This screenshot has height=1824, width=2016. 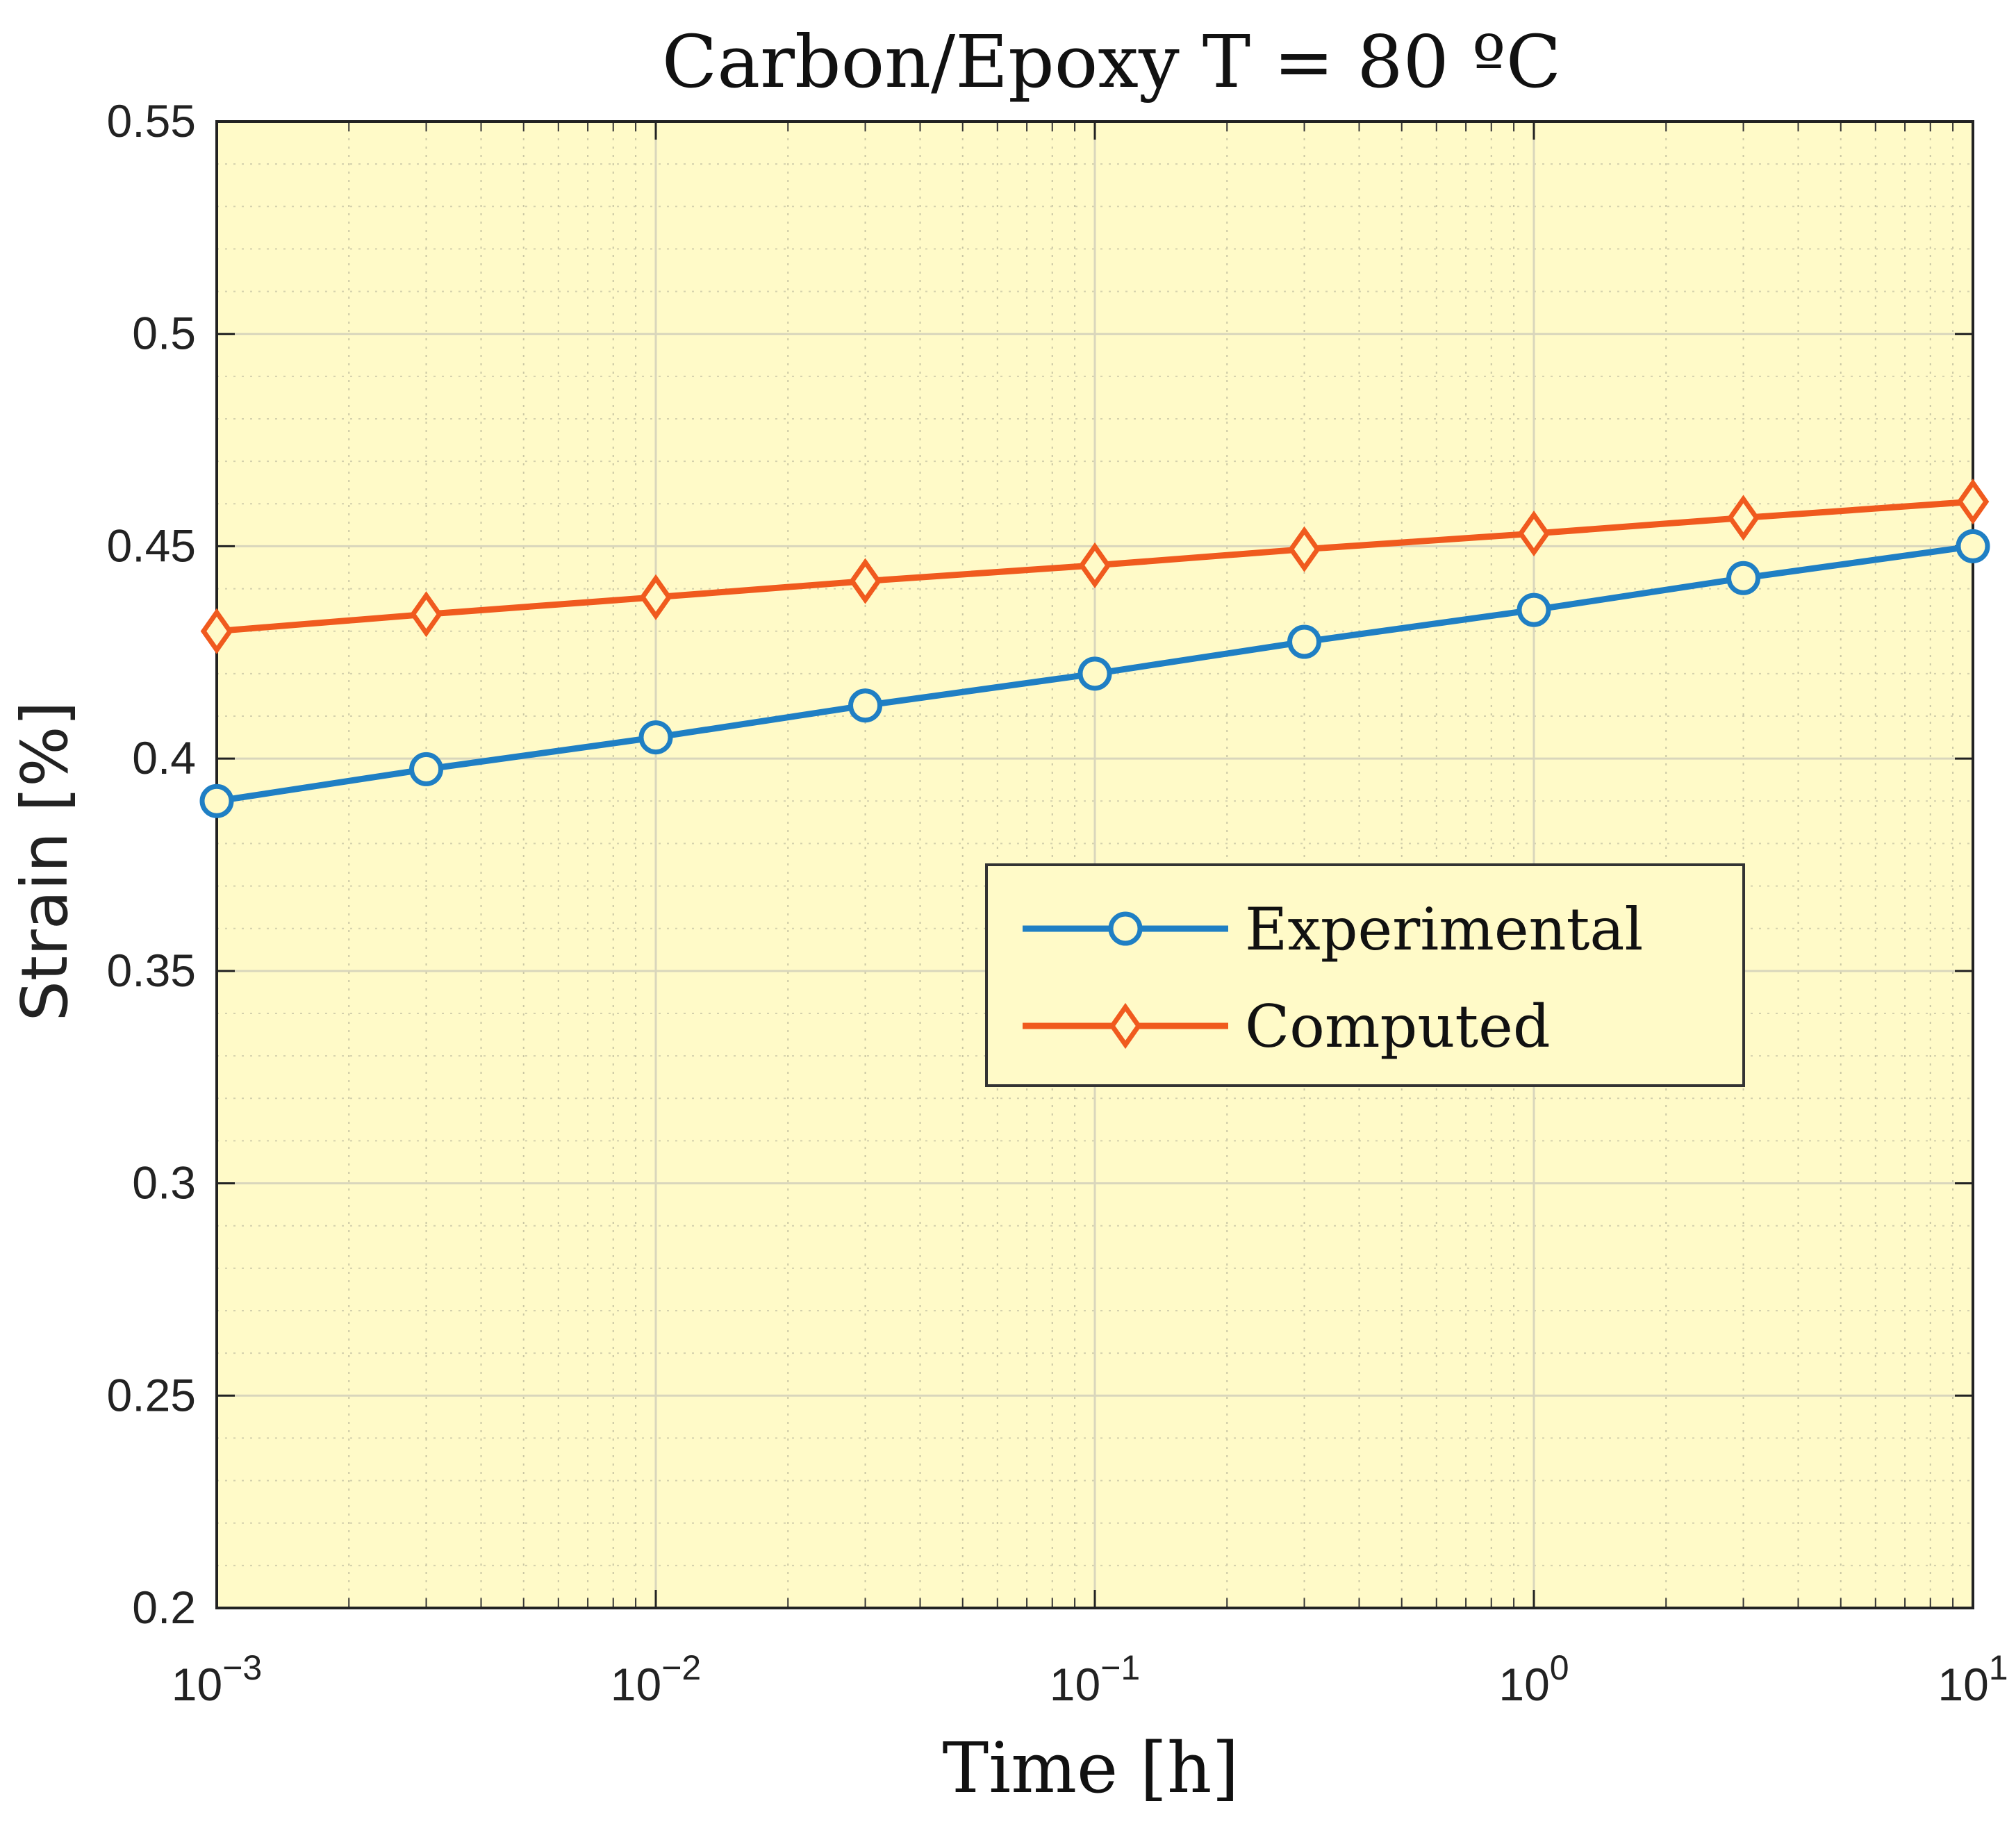 What do you see at coordinates (217, 1679) in the screenshot?
I see `x-tick-label: 10⁻³` at bounding box center [217, 1679].